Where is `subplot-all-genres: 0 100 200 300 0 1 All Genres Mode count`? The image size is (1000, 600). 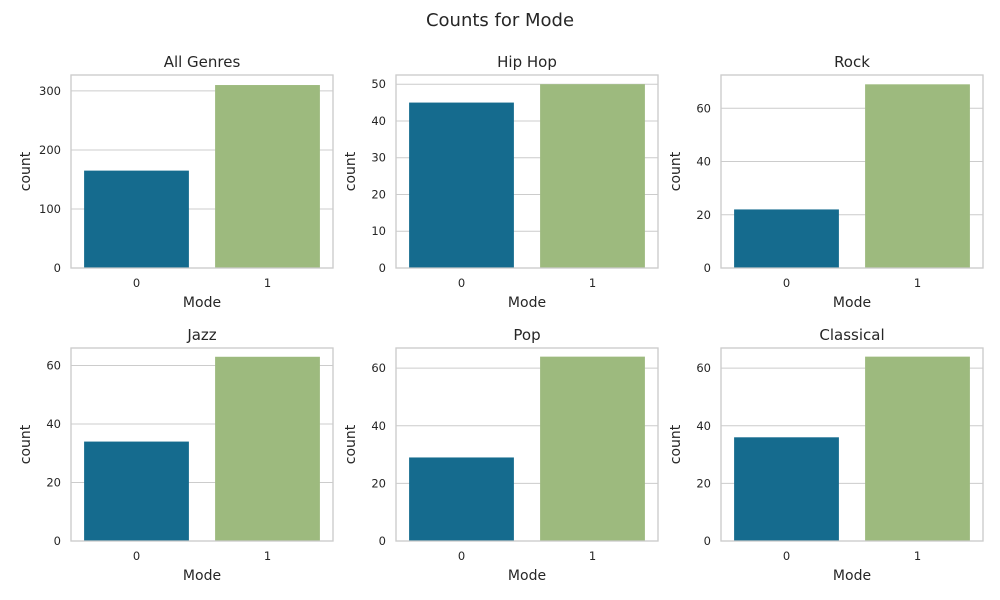 subplot-all-genres: 0 100 200 300 0 1 All Genres Mode count is located at coordinates (176, 182).